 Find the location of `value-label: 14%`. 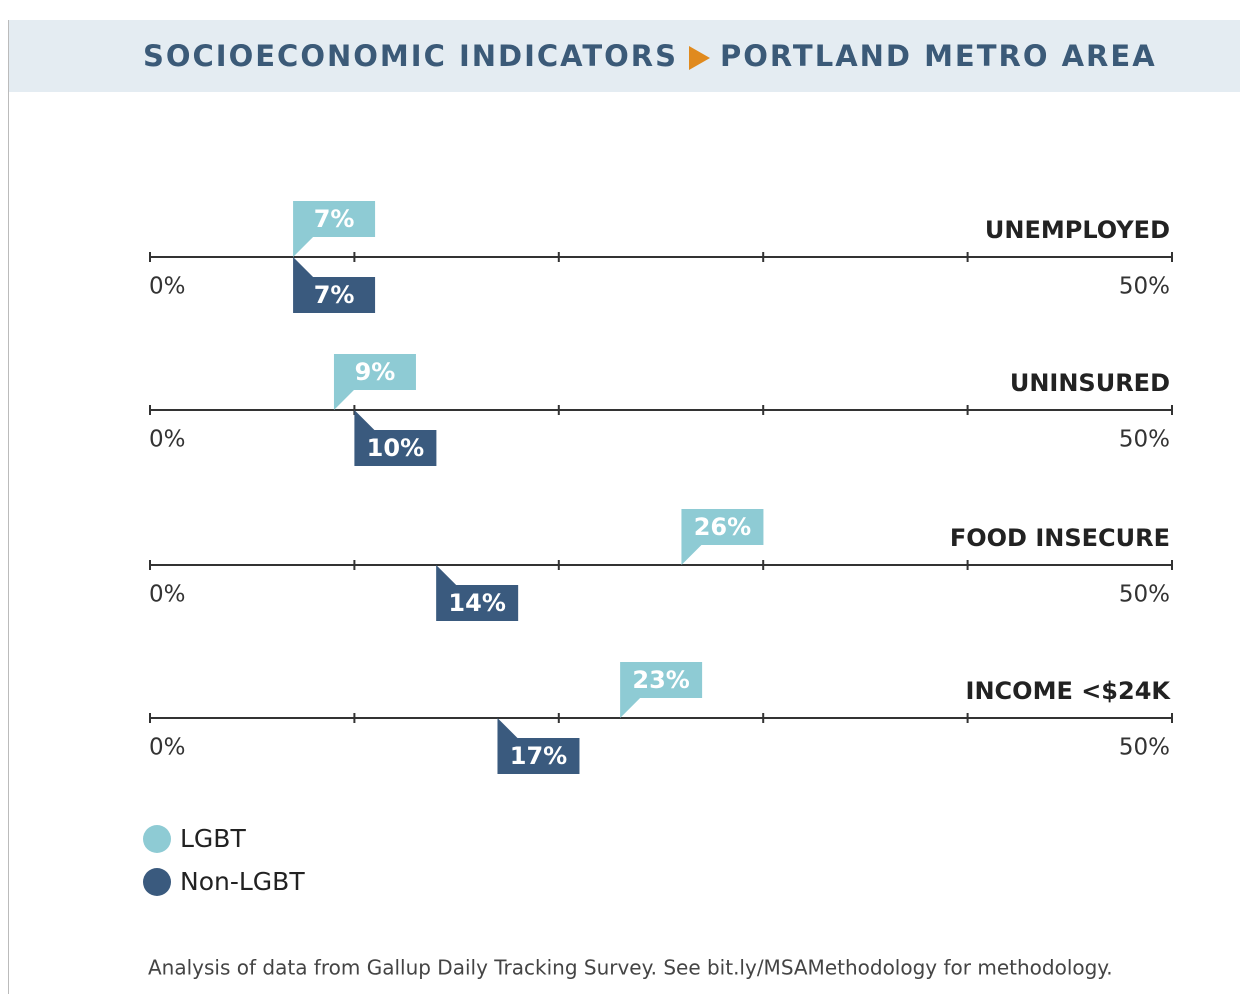

value-label: 14% is located at coordinates (476, 603).